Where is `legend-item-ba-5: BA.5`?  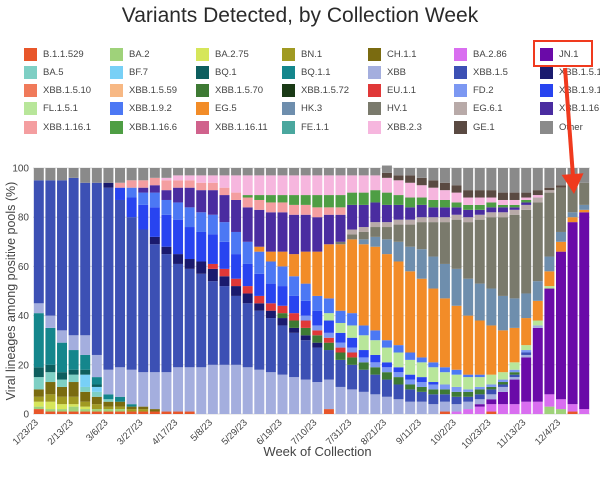
legend-item-ba-5: BA.5 is located at coordinates (44, 72).